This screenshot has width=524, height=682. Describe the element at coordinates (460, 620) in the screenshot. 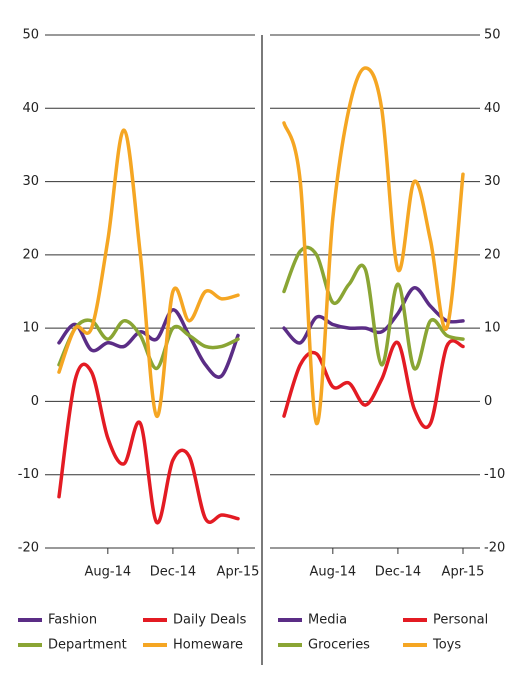

I see `legend-label: Personal` at that location.